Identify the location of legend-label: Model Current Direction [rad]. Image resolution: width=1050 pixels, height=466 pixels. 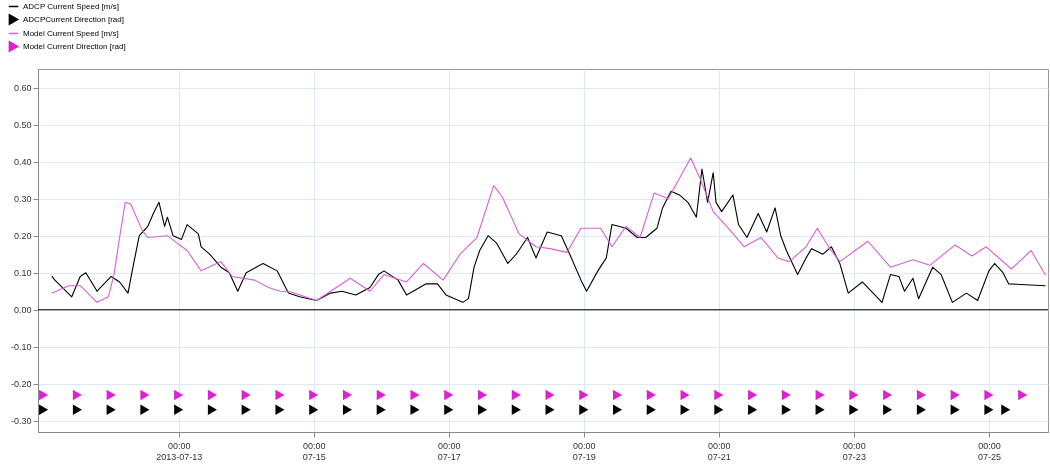
(74, 46).